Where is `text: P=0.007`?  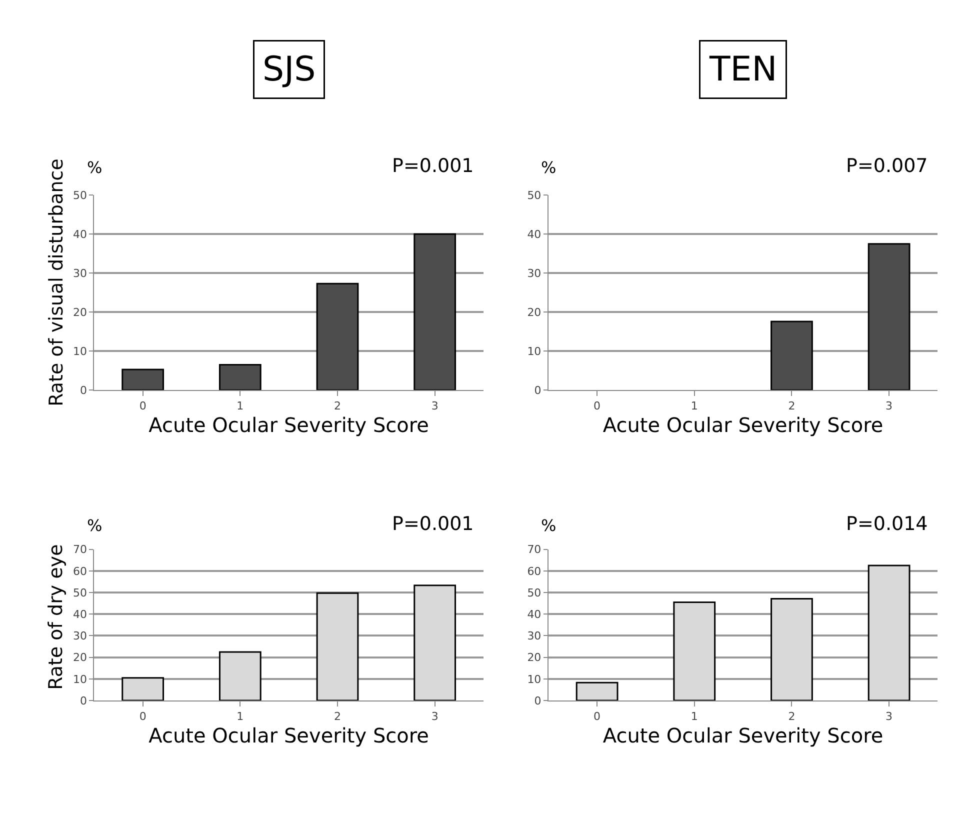 text: P=0.007 is located at coordinates (887, 166).